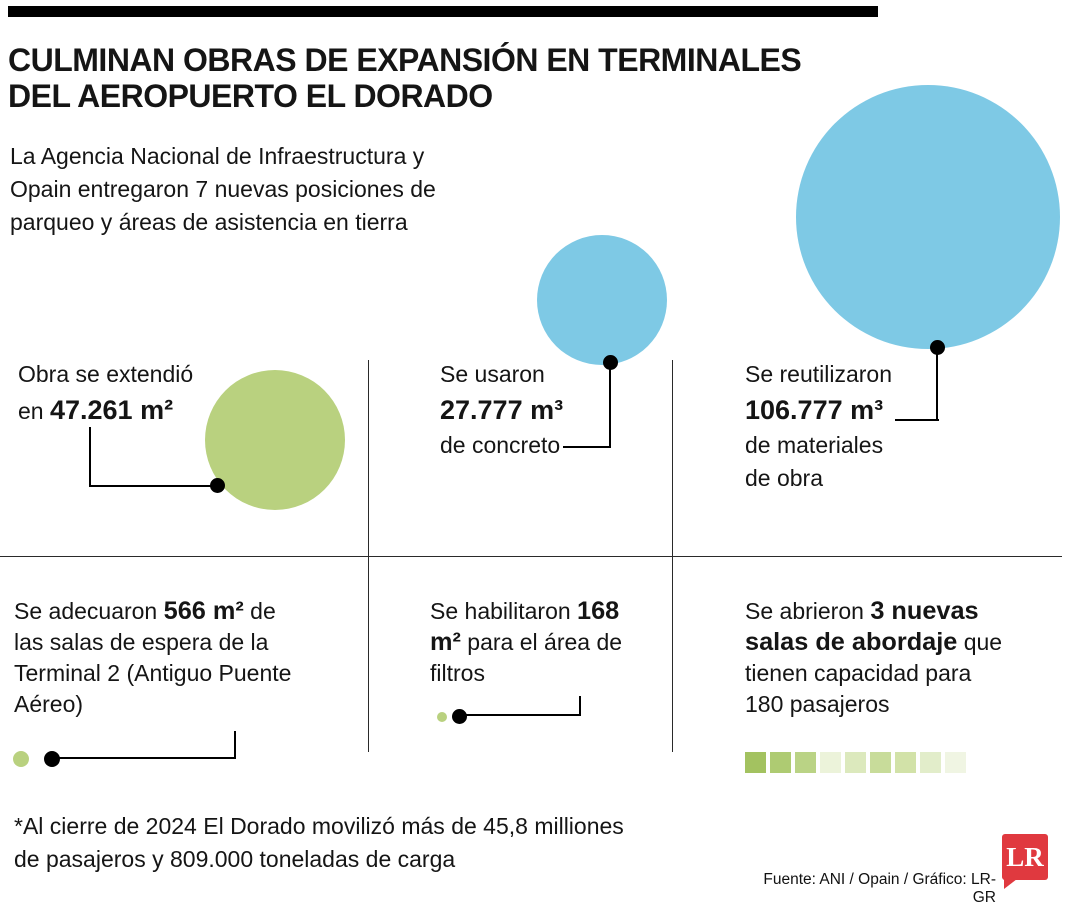  I want to click on lr-logo-tail, so click(1010, 884).